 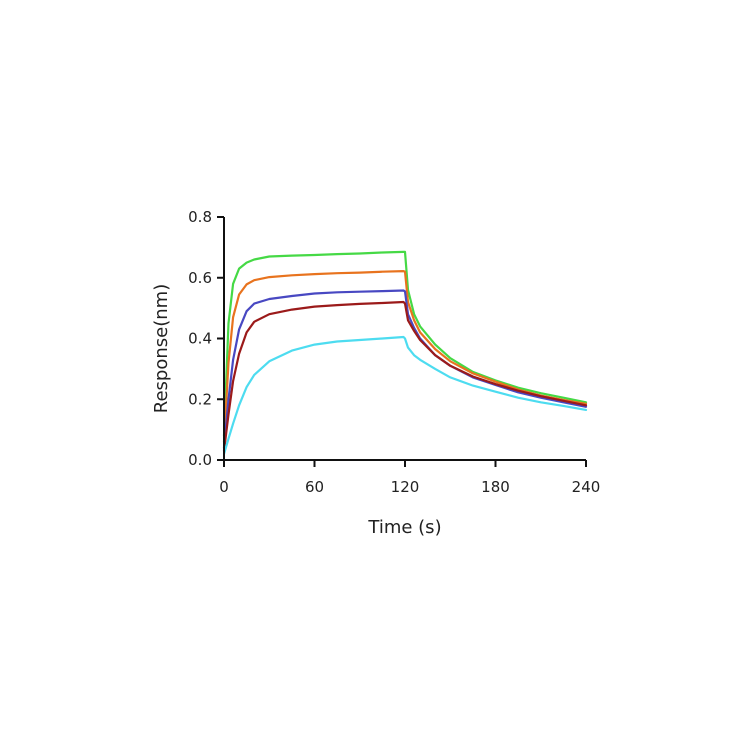 What do you see at coordinates (405, 487) in the screenshot?
I see `x-tick-label: 120` at bounding box center [405, 487].